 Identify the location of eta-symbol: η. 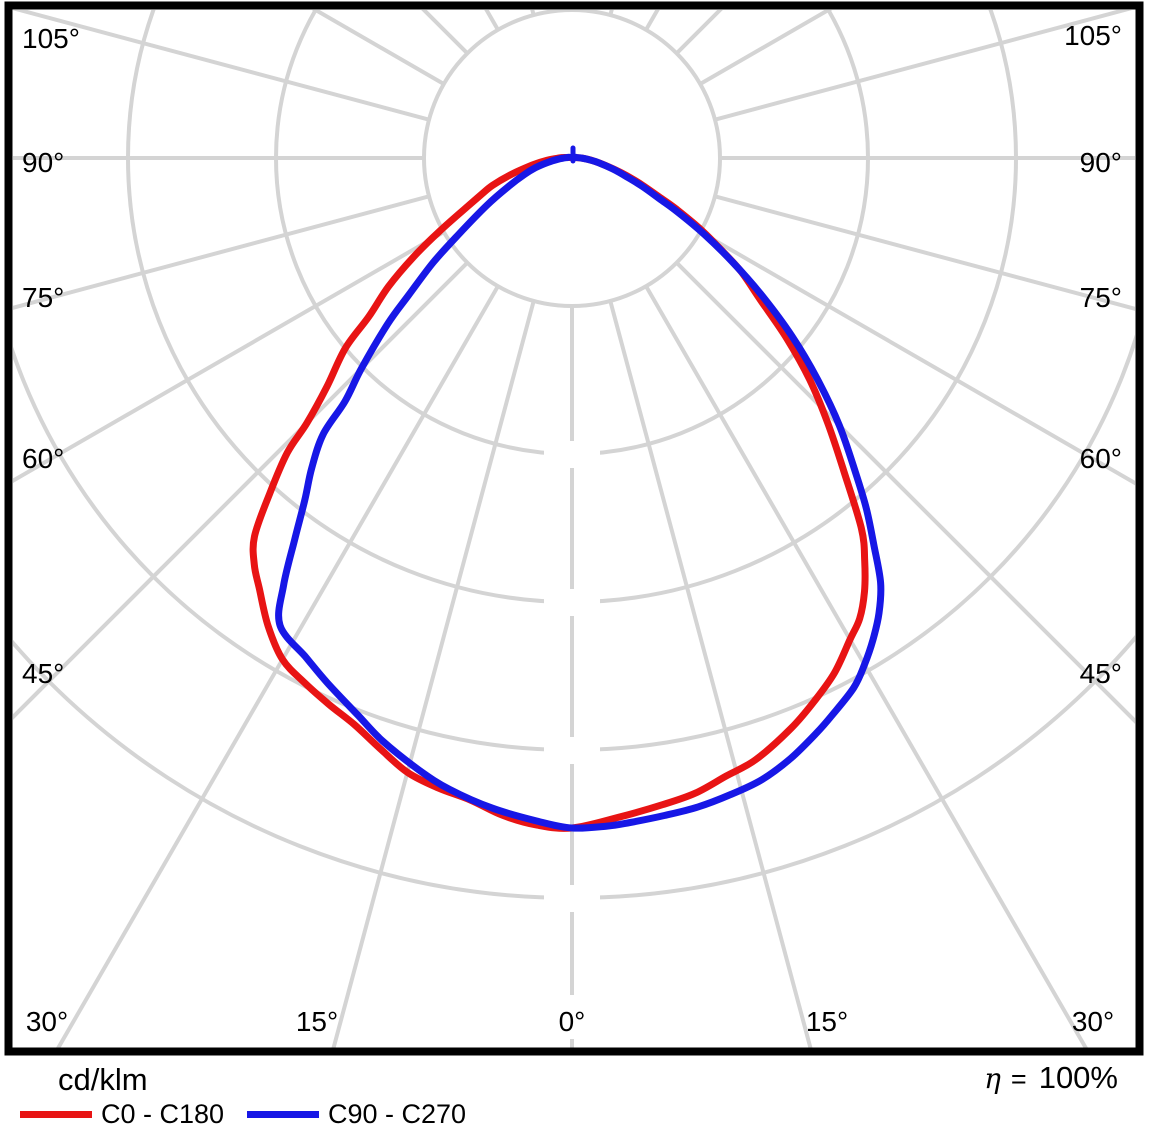
(992, 1078).